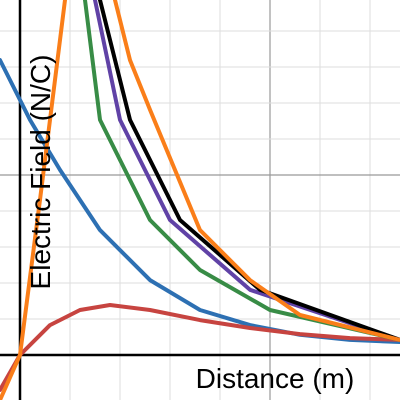 The image size is (400, 400). Describe the element at coordinates (275, 378) in the screenshot. I see `x-axis-label: Distance (m)` at that location.